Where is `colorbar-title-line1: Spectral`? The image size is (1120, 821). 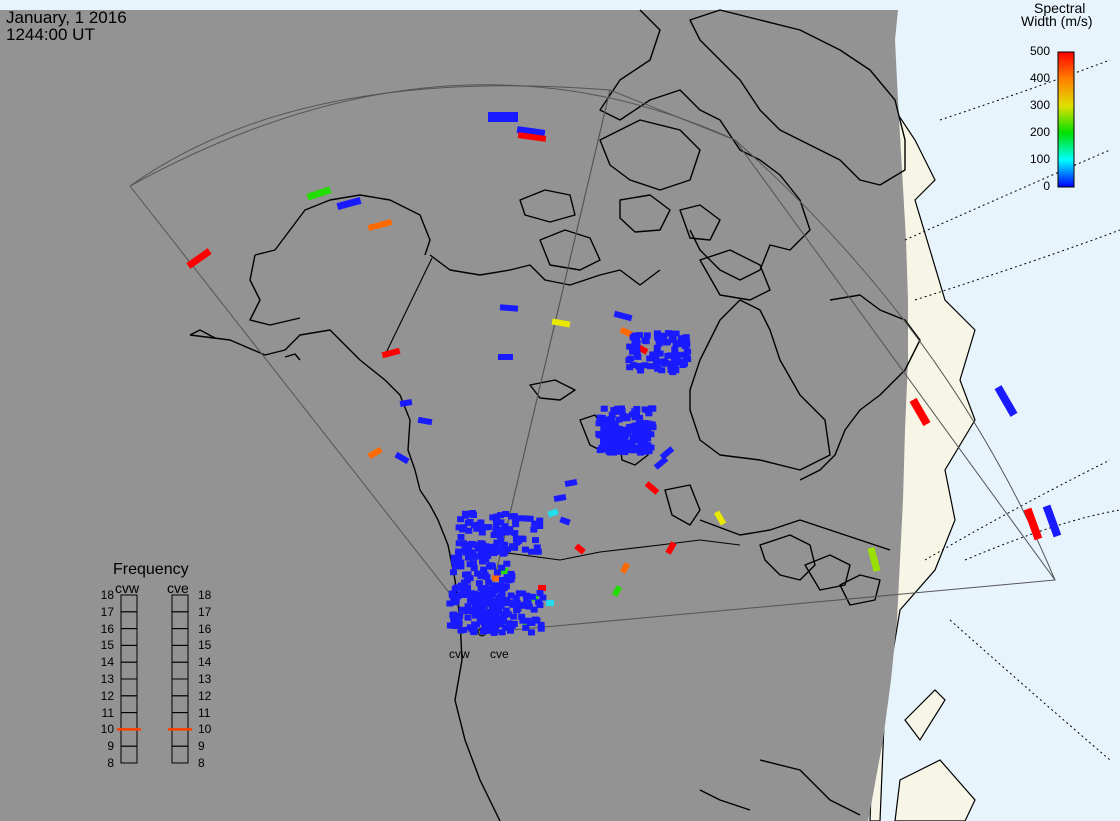
colorbar-title-line1: Spectral is located at coordinates (1060, 8).